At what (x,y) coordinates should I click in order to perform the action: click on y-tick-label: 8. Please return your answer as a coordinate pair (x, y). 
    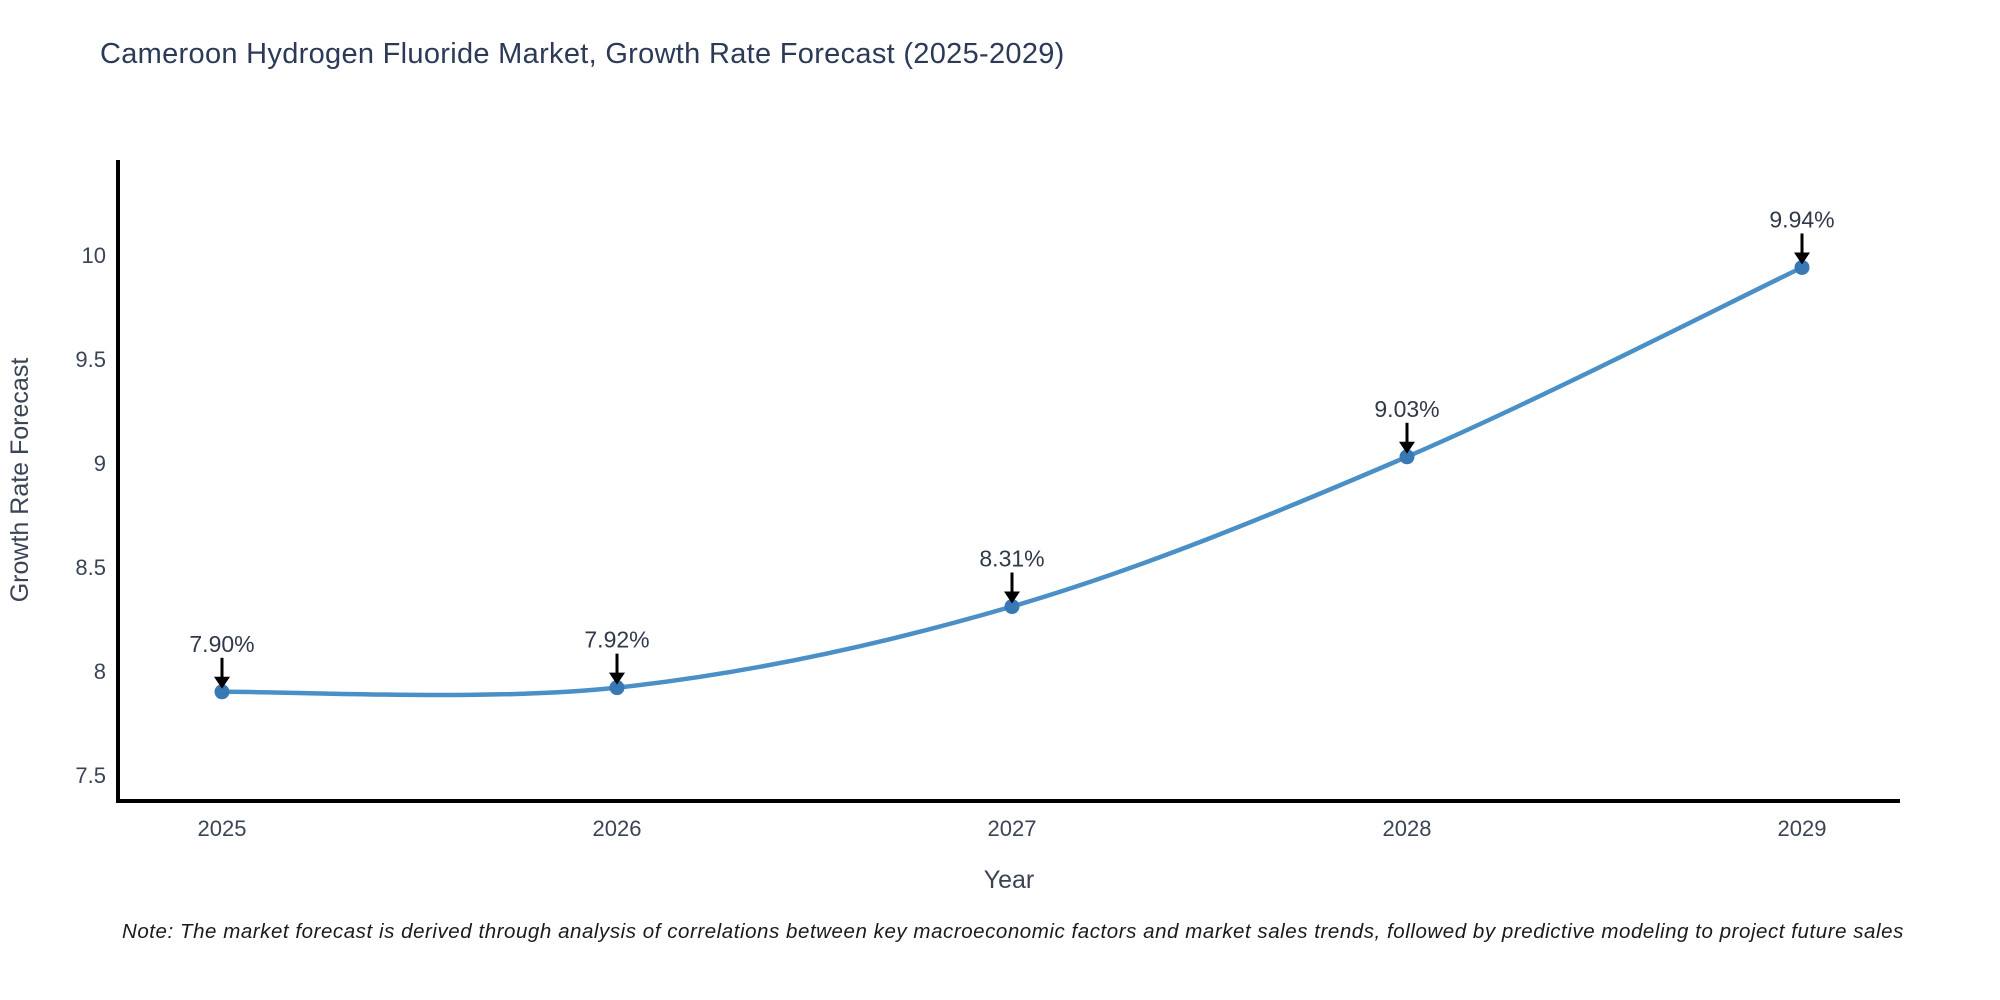
    Looking at the image, I should click on (100, 671).